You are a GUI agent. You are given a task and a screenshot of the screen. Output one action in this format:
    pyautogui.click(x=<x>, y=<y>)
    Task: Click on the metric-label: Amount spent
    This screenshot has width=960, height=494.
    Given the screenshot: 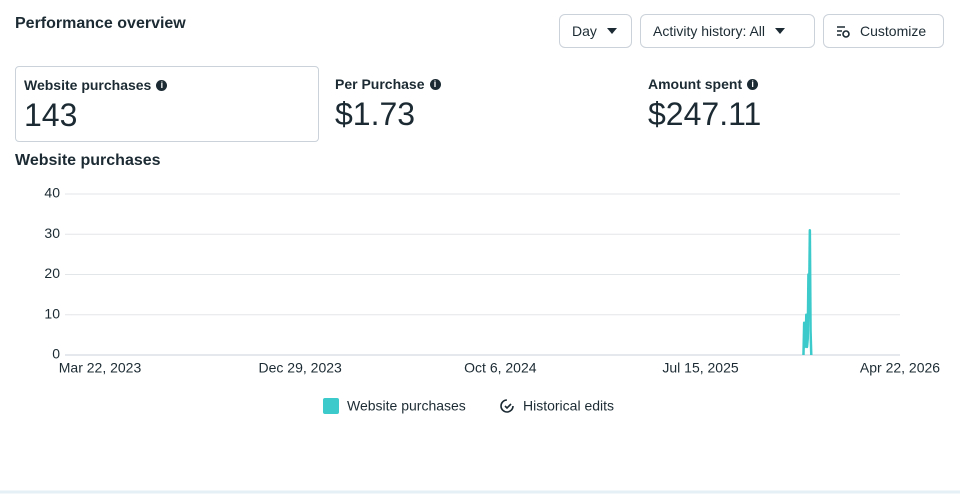 What is the action you would take?
    pyautogui.click(x=695, y=84)
    